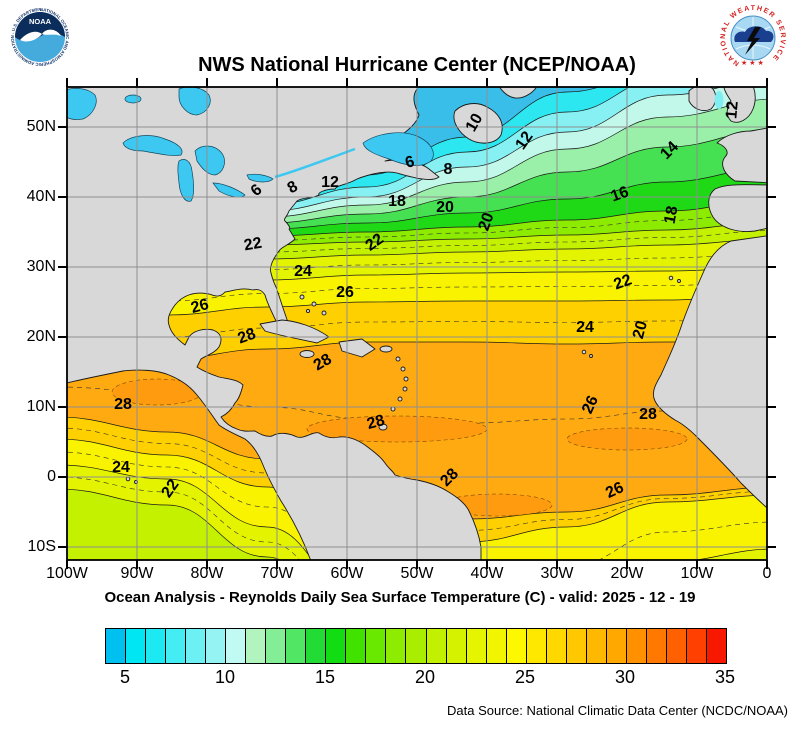 The width and height of the screenshot is (800, 737). What do you see at coordinates (627, 573) in the screenshot?
I see `x-axis-label: 20W` at bounding box center [627, 573].